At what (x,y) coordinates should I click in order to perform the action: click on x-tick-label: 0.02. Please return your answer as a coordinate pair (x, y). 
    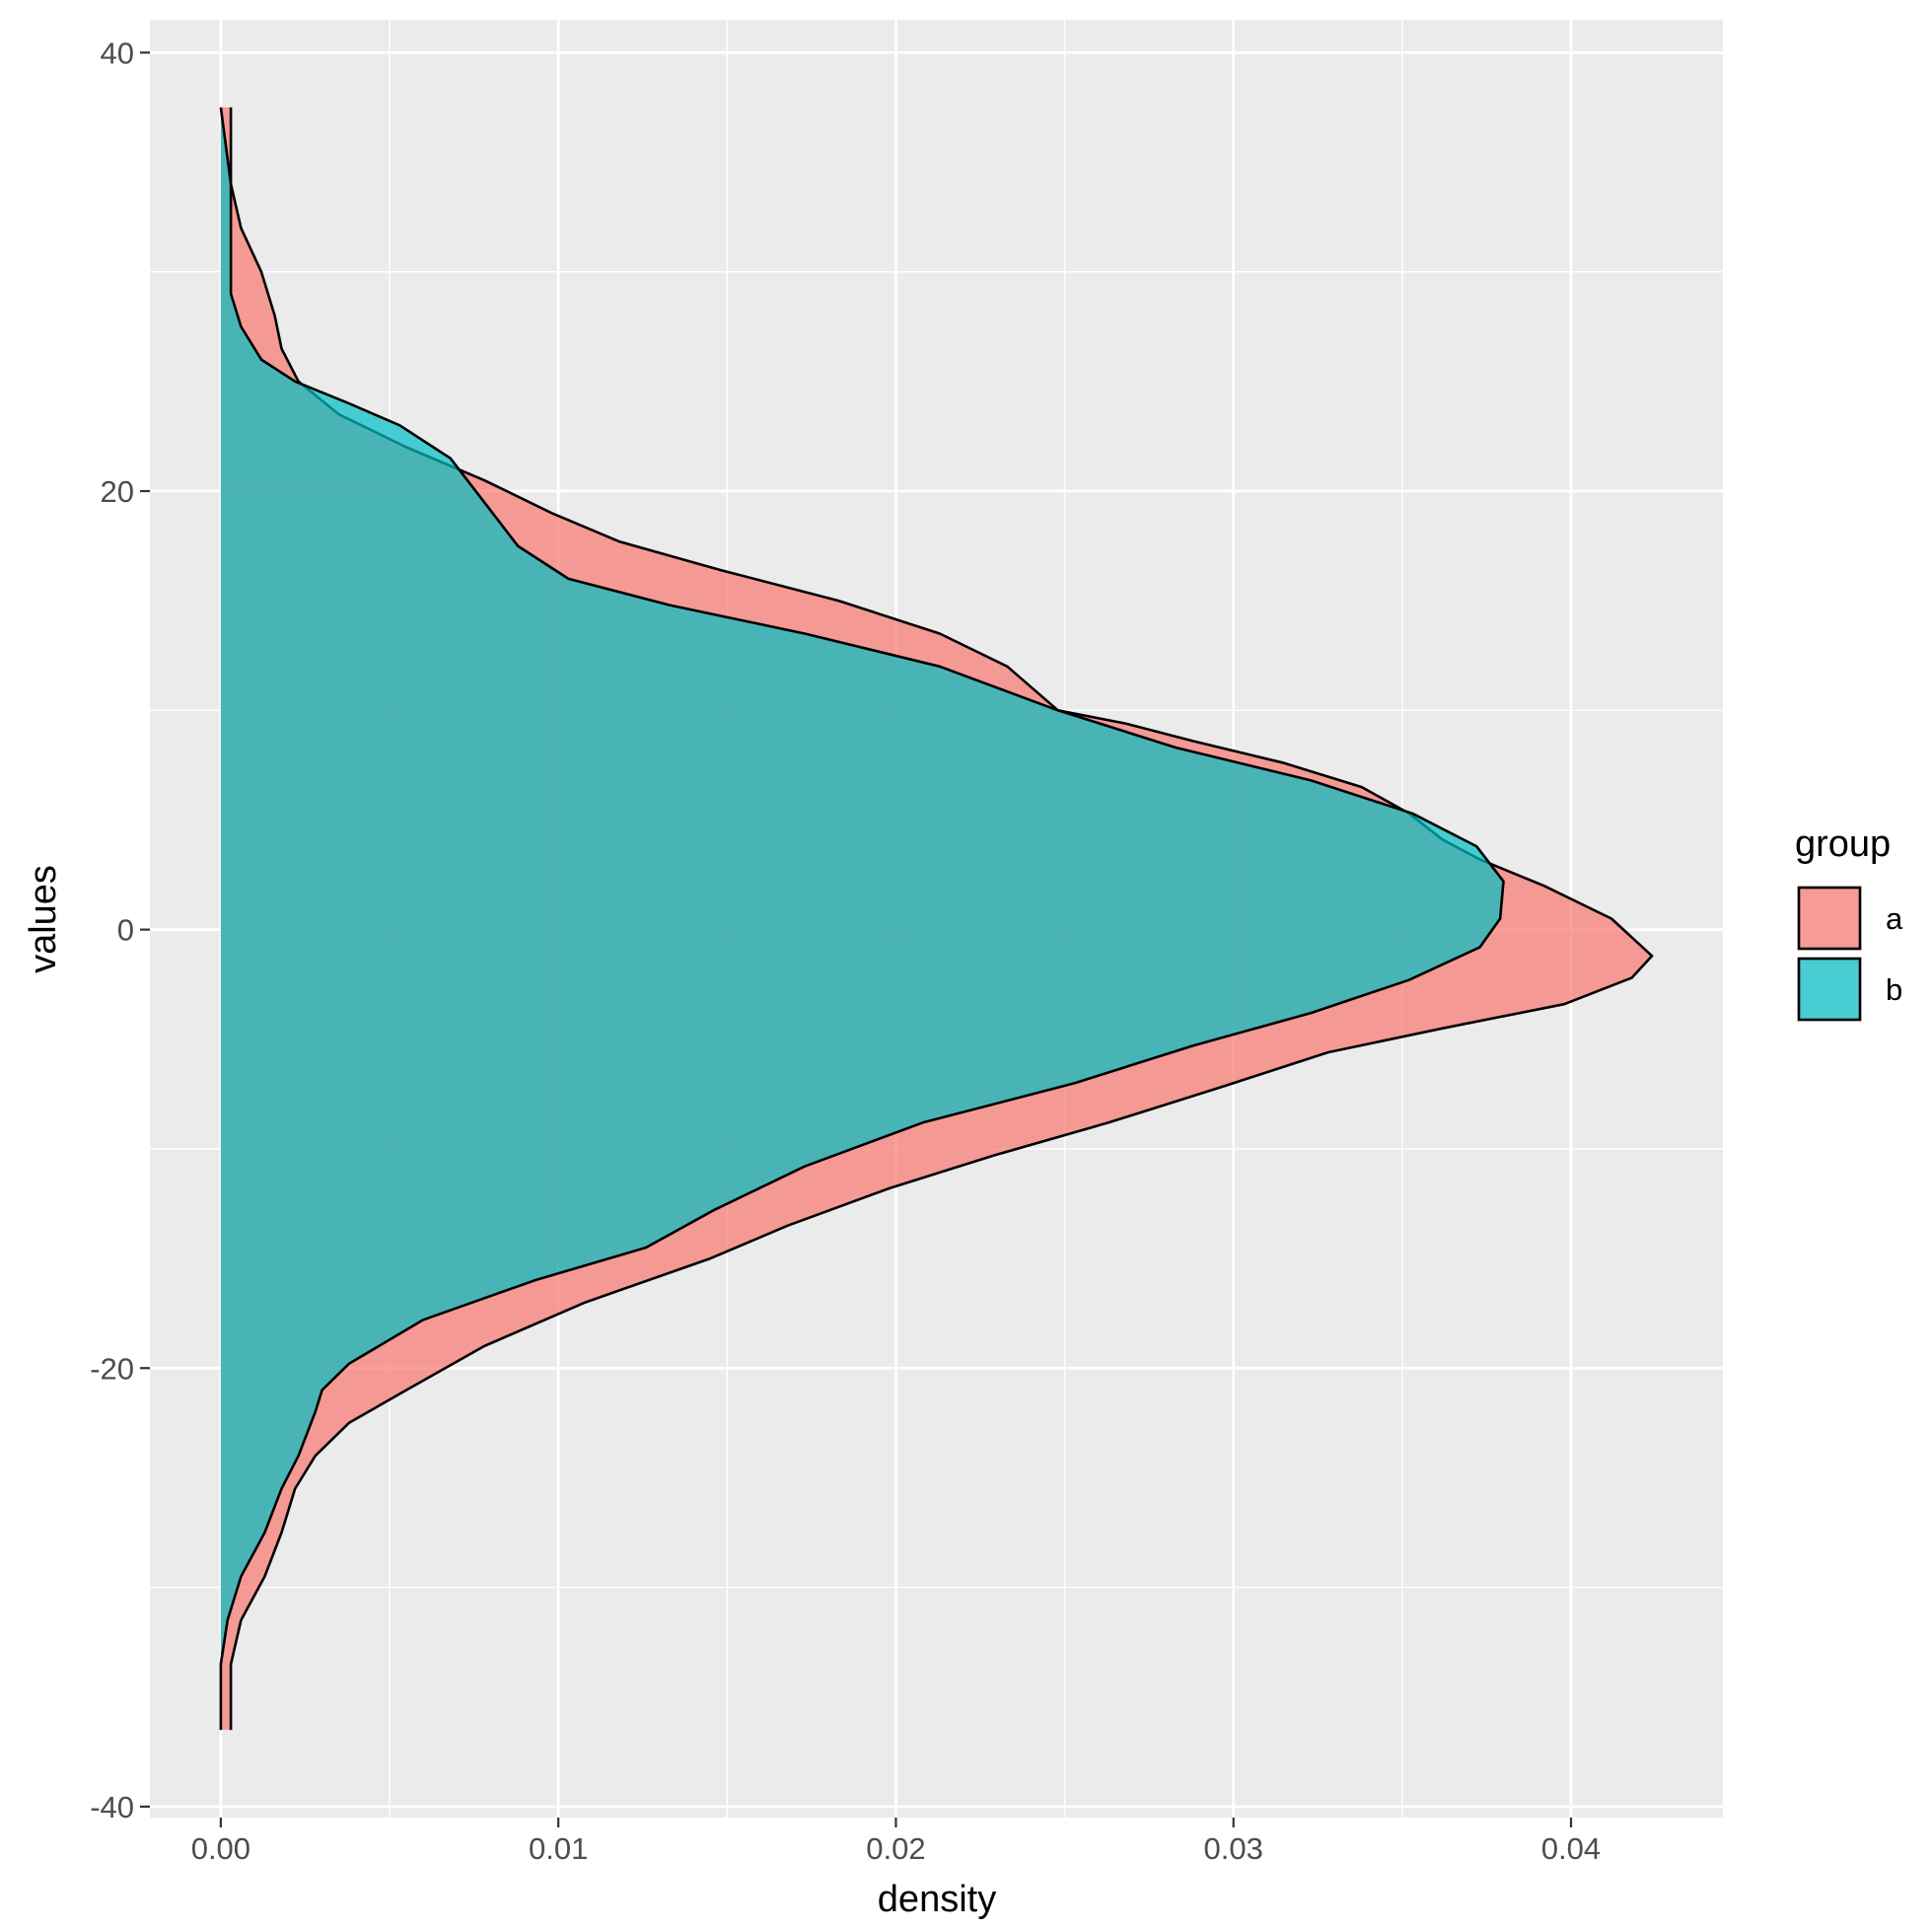
    Looking at the image, I should click on (895, 1848).